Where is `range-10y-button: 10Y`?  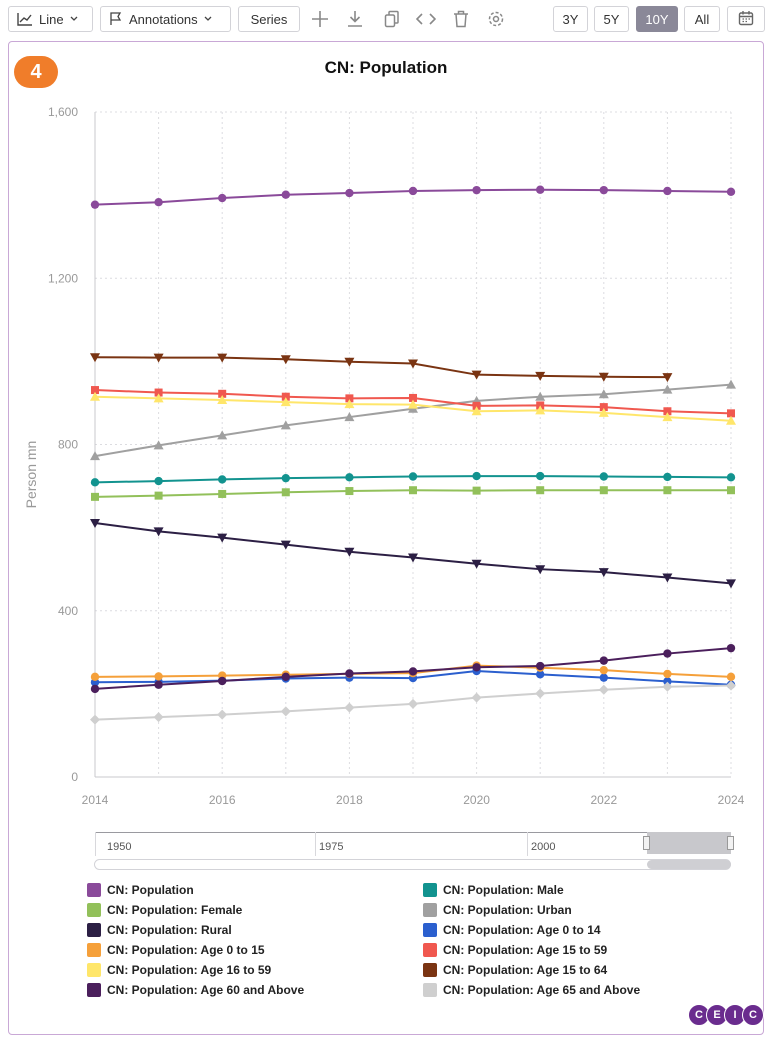 range-10y-button: 10Y is located at coordinates (657, 19).